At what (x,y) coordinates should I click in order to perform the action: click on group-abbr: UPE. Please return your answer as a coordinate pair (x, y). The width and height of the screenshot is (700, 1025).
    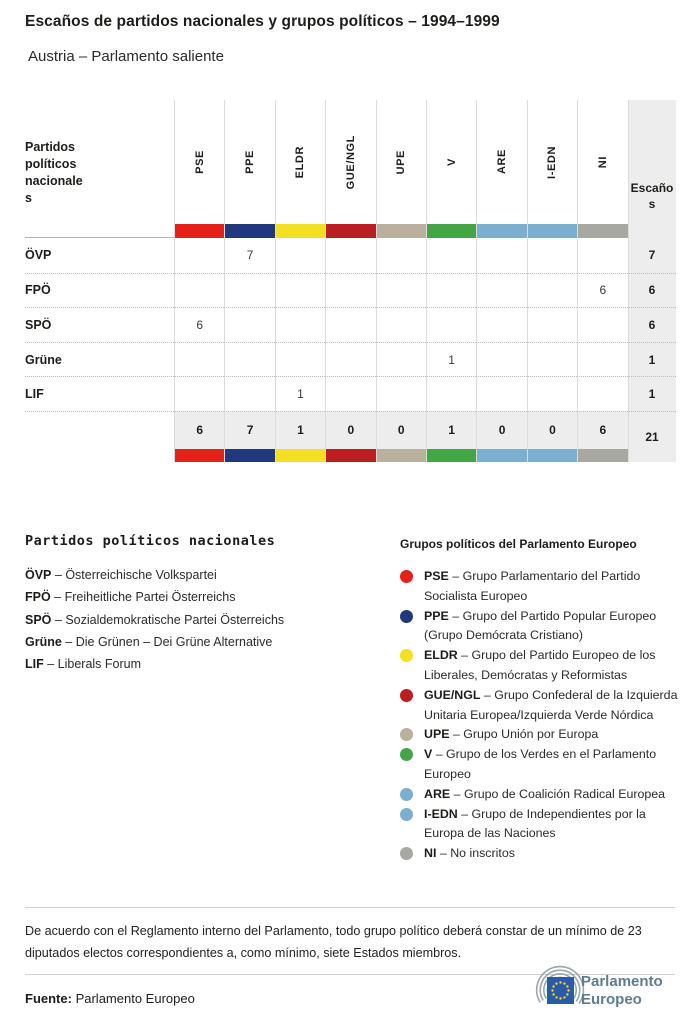
    Looking at the image, I should click on (437, 734).